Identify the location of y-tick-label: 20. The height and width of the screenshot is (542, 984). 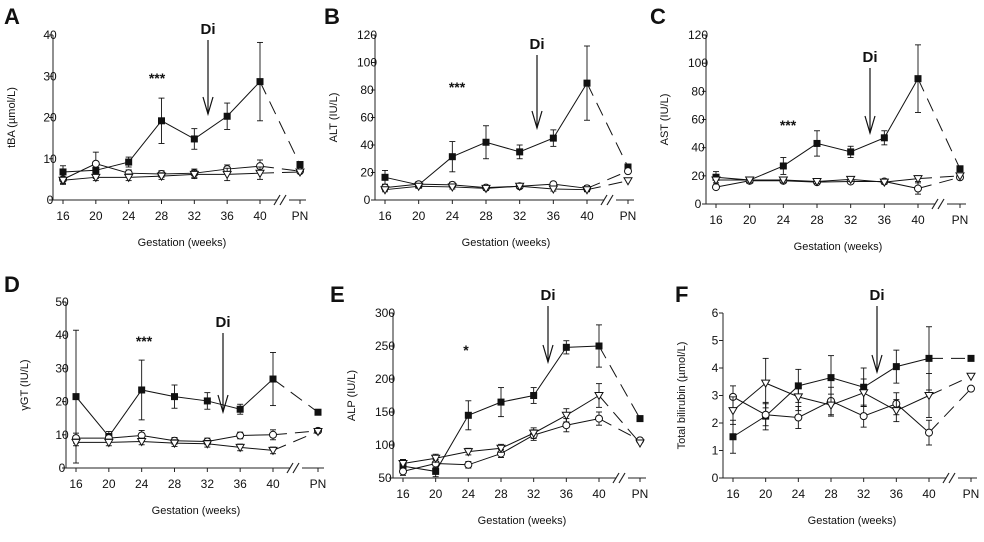
(698, 176).